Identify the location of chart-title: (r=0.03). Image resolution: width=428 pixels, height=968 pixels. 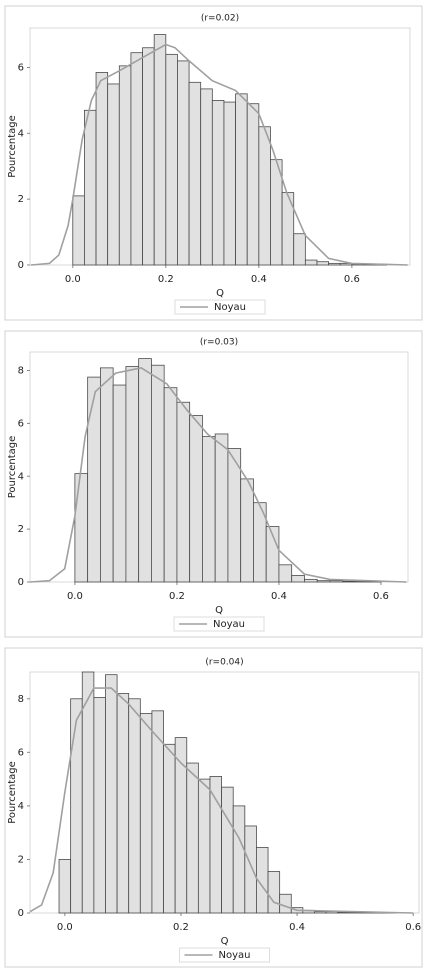
(219, 343).